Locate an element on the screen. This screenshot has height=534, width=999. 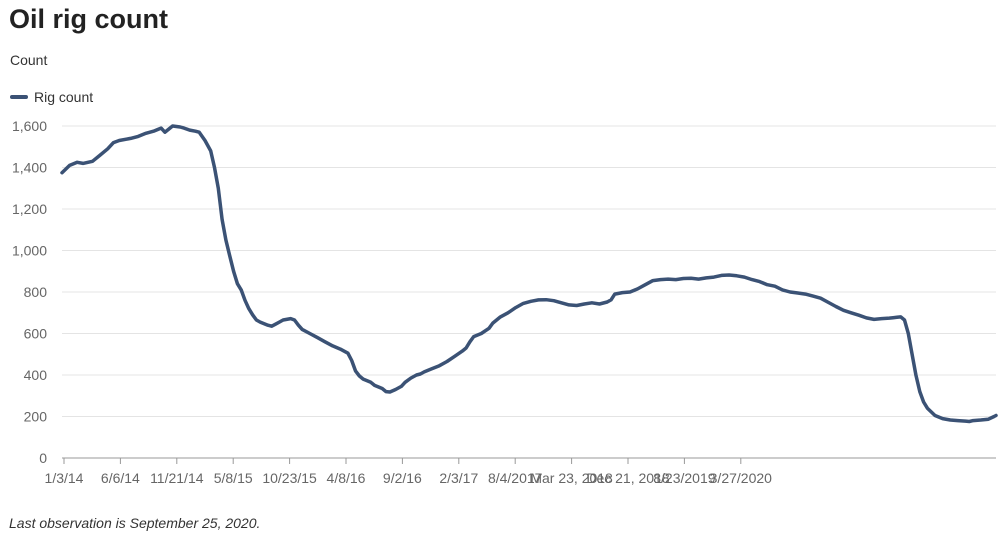
x-tick-label: 8/23/2019 is located at coordinates (684, 478).